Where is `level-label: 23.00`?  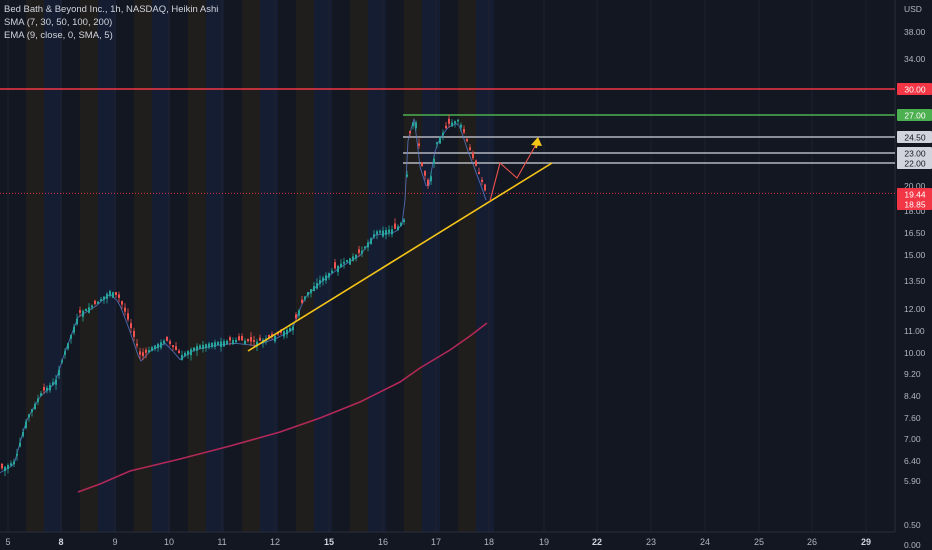
level-label: 23.00 is located at coordinates (915, 154).